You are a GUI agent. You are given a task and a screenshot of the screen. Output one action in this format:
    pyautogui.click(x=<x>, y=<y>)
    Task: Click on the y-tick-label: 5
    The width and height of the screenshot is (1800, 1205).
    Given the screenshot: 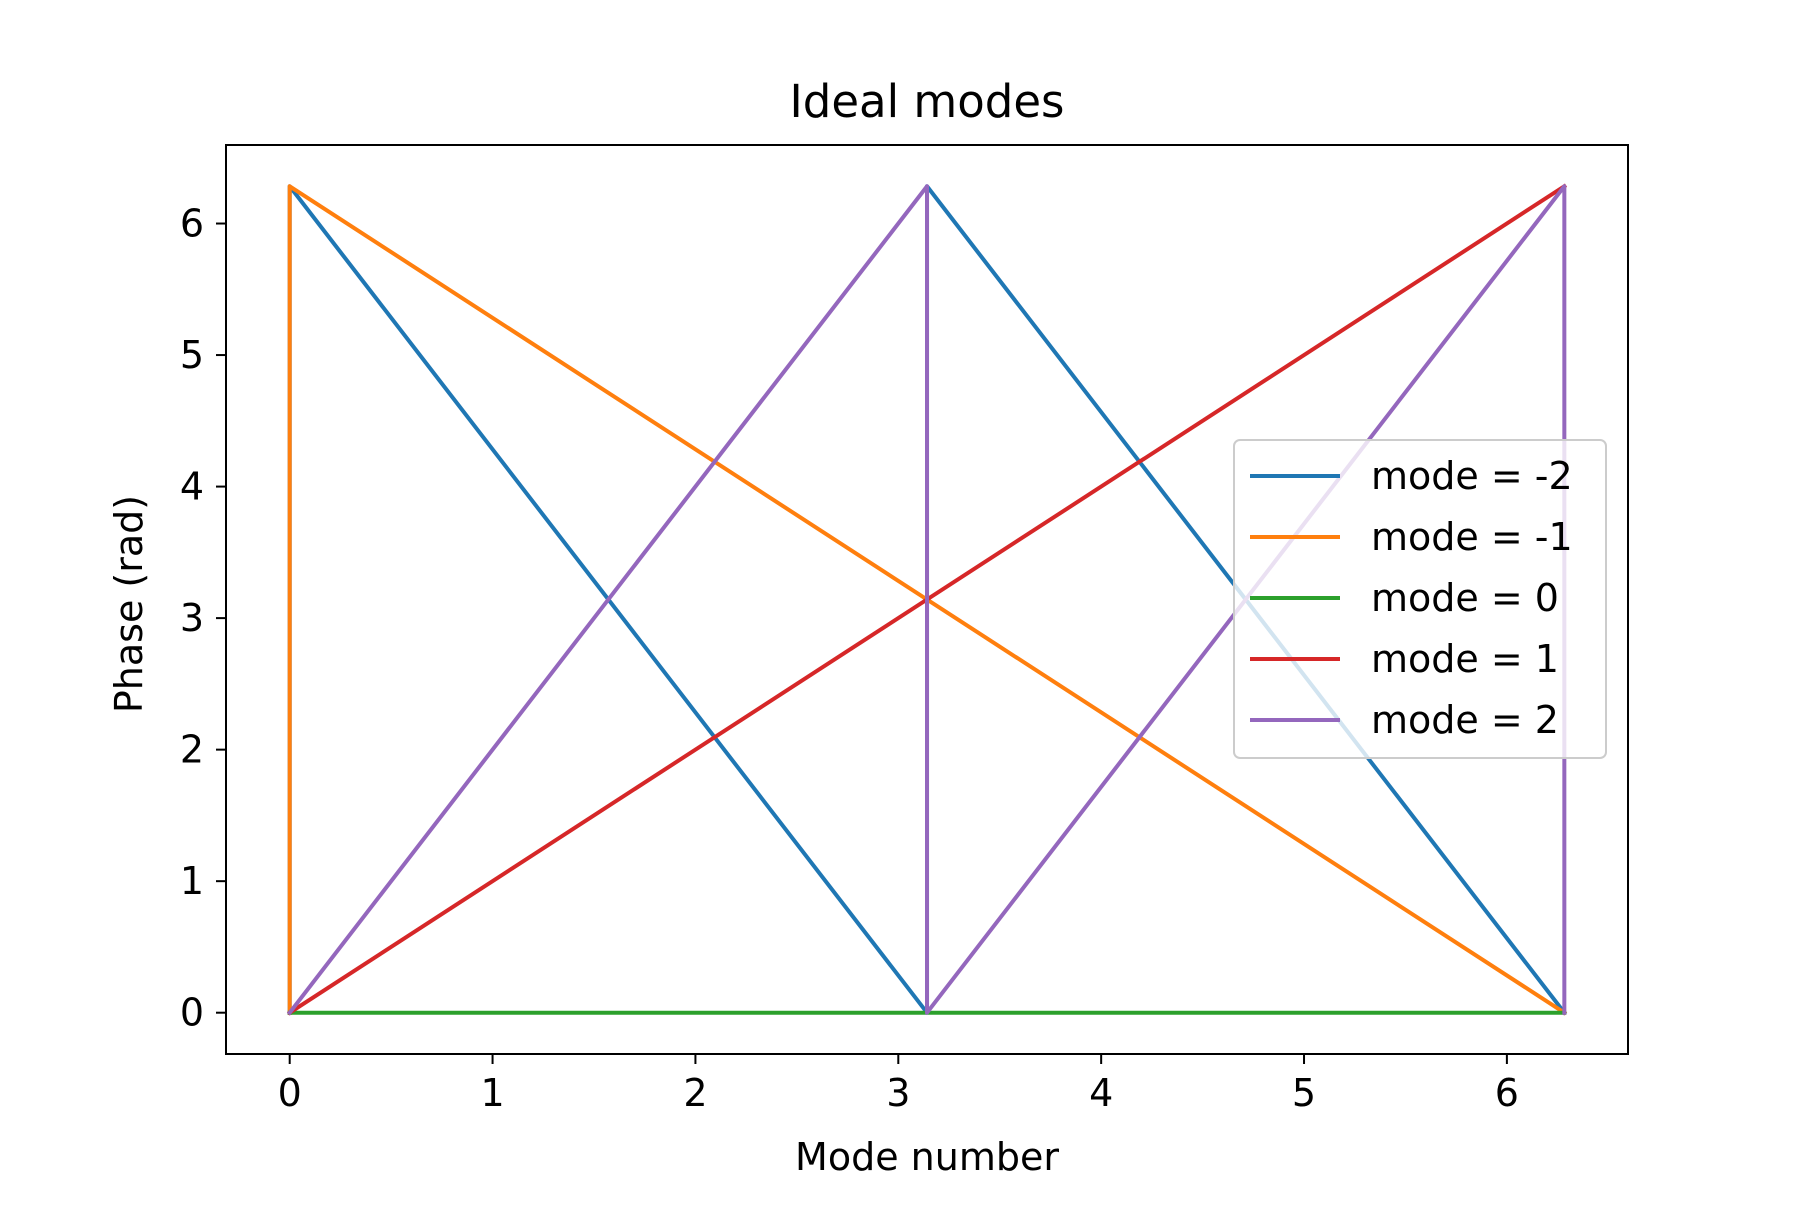 What is the action you would take?
    pyautogui.click(x=192, y=355)
    